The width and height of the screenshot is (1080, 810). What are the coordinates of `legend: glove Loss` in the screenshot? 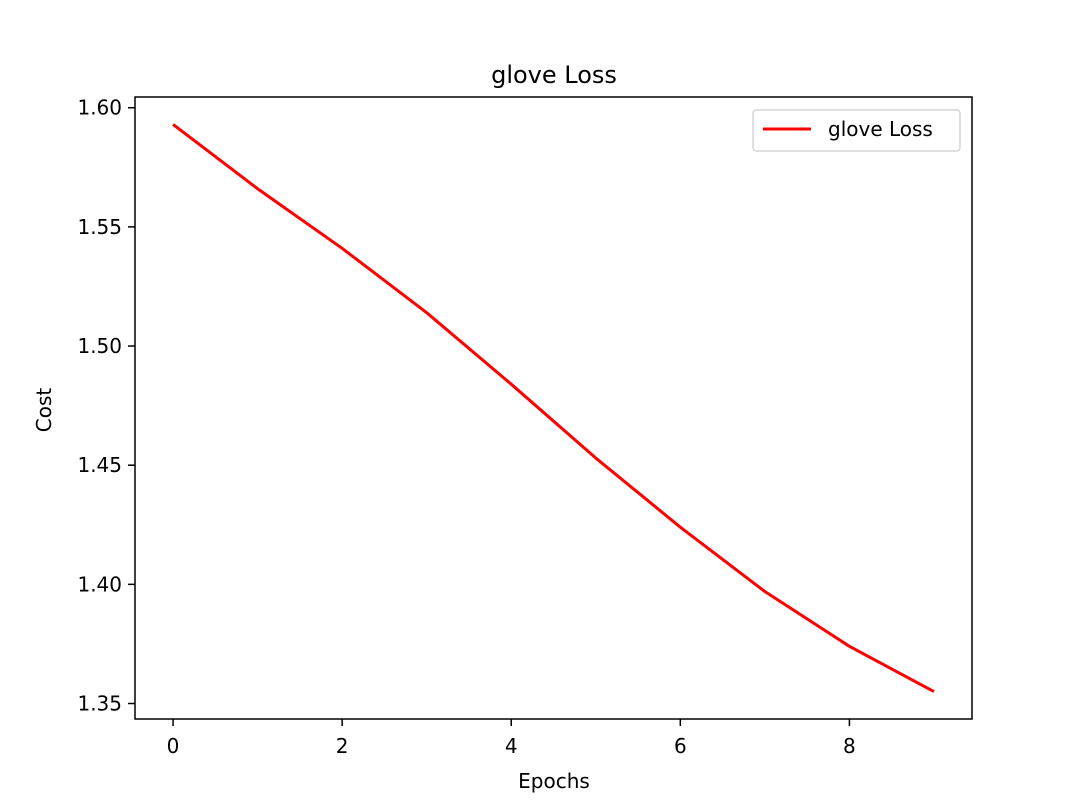 It's located at (856, 130).